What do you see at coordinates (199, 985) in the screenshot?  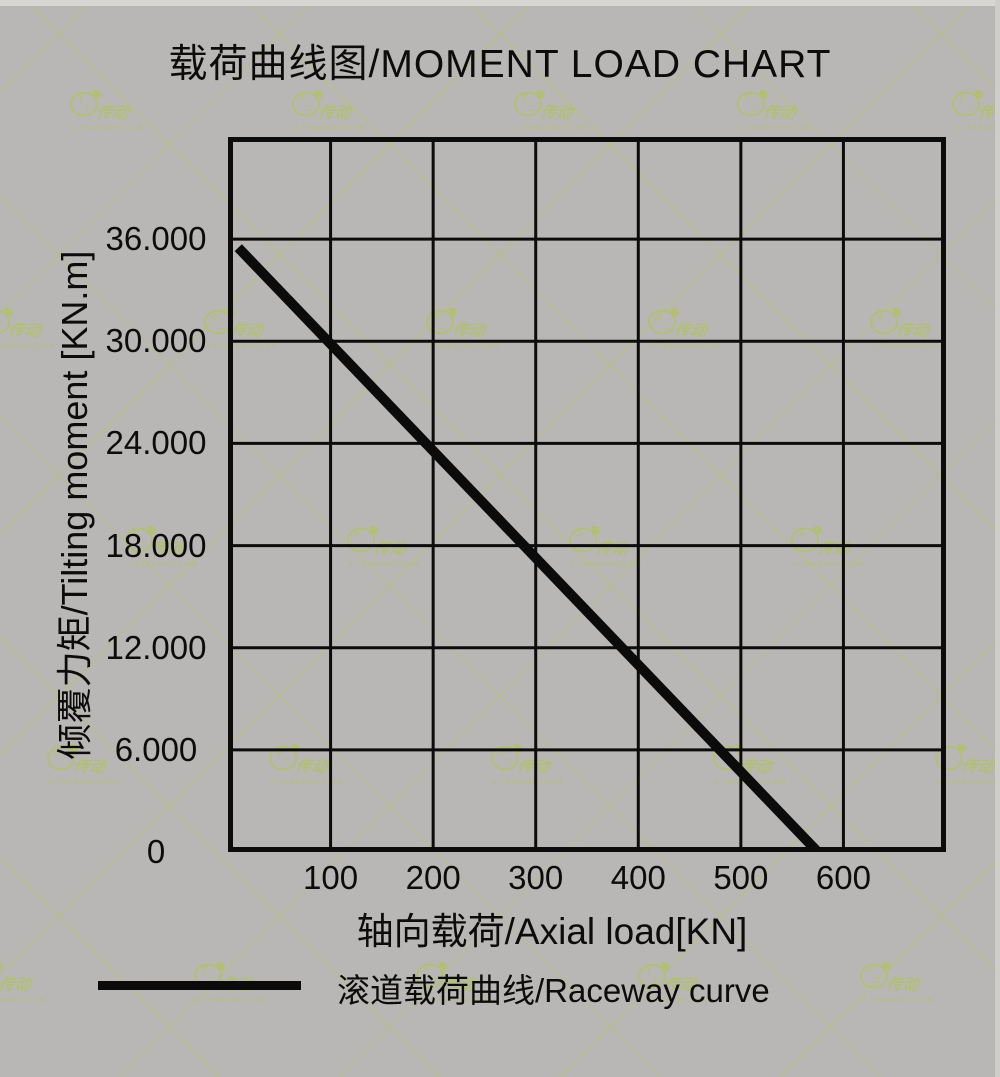 I see `legend-line-swatch` at bounding box center [199, 985].